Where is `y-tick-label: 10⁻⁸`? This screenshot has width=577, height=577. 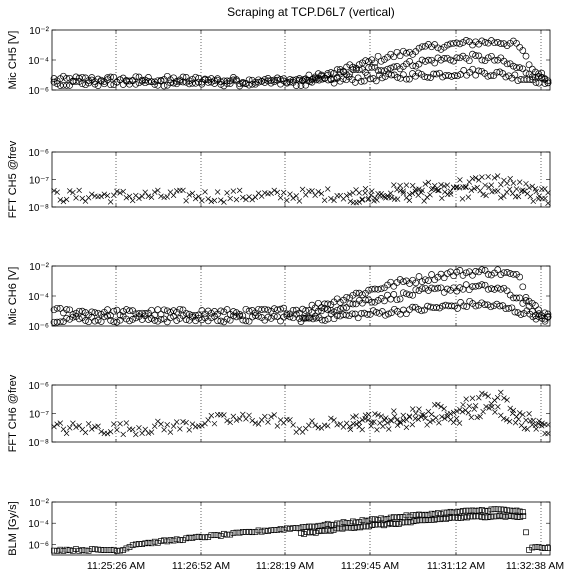 y-tick-label: 10⁻⁸ is located at coordinates (38, 443).